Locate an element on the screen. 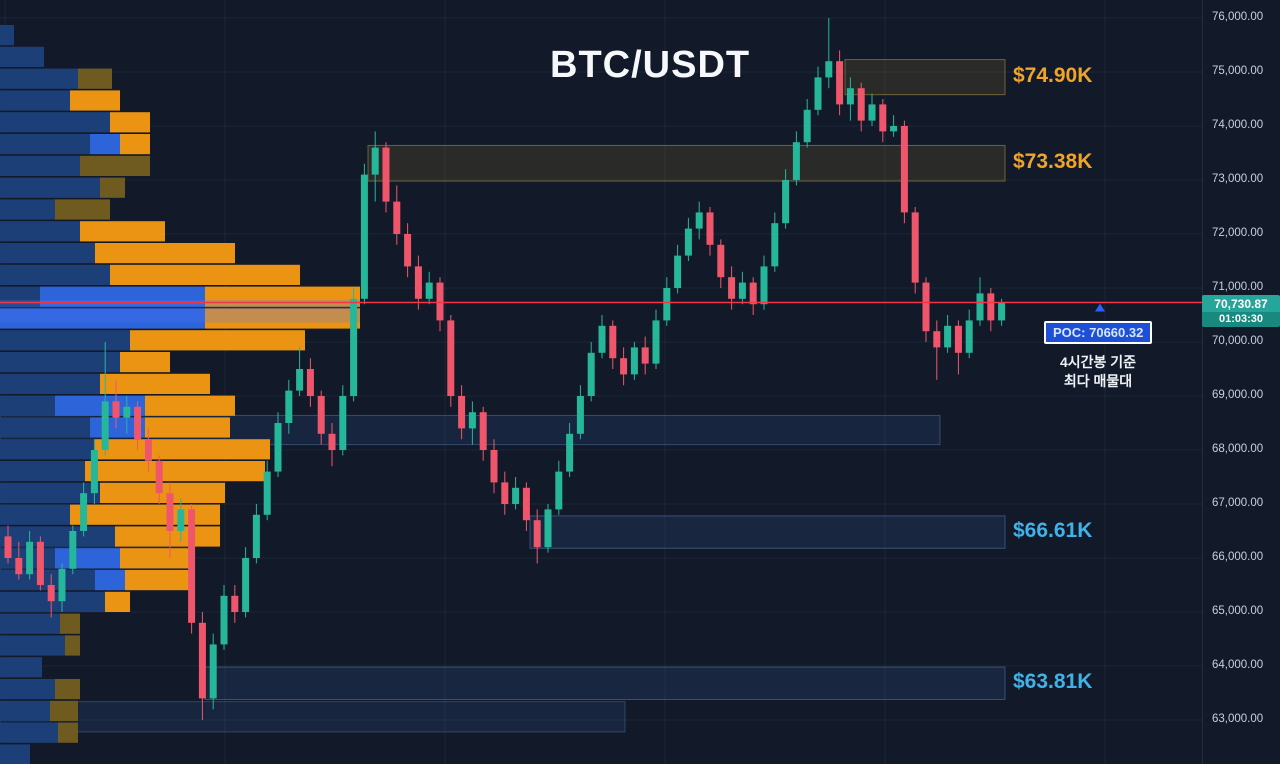 The width and height of the screenshot is (1280, 764). annotation-note-line2: 최다 매물대 is located at coordinates (1098, 381).